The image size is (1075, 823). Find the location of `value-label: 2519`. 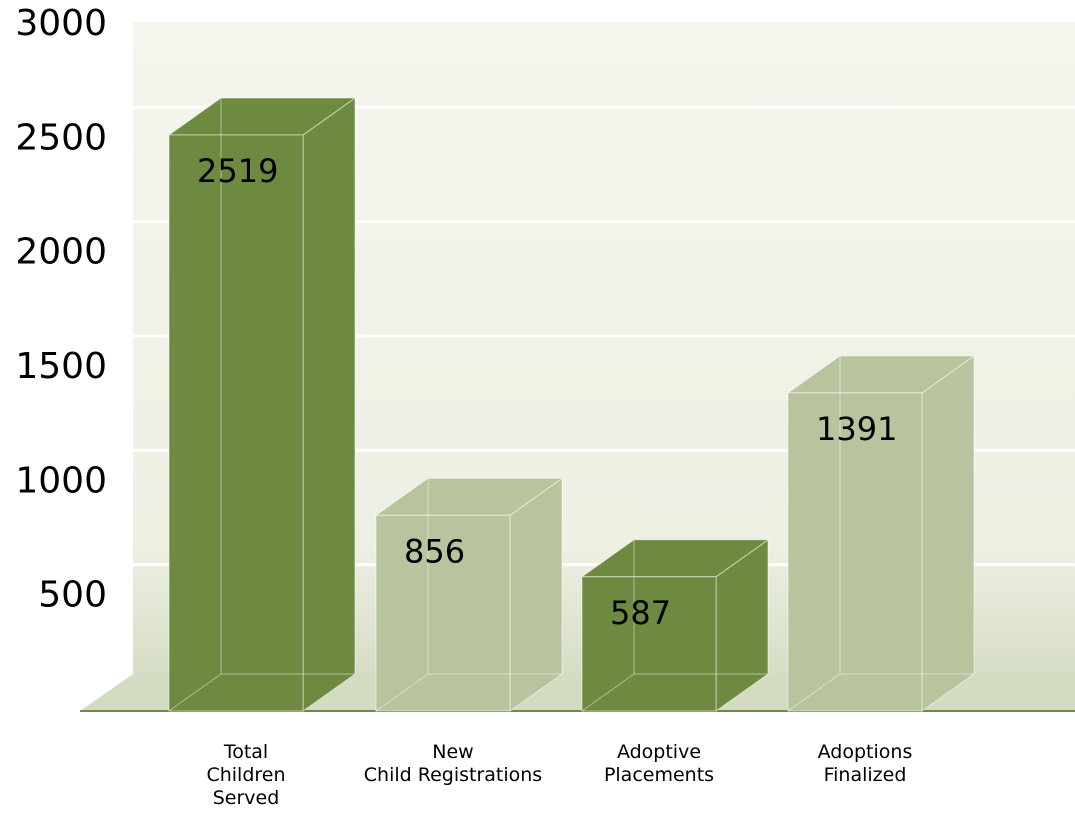

value-label: 2519 is located at coordinates (237, 171).